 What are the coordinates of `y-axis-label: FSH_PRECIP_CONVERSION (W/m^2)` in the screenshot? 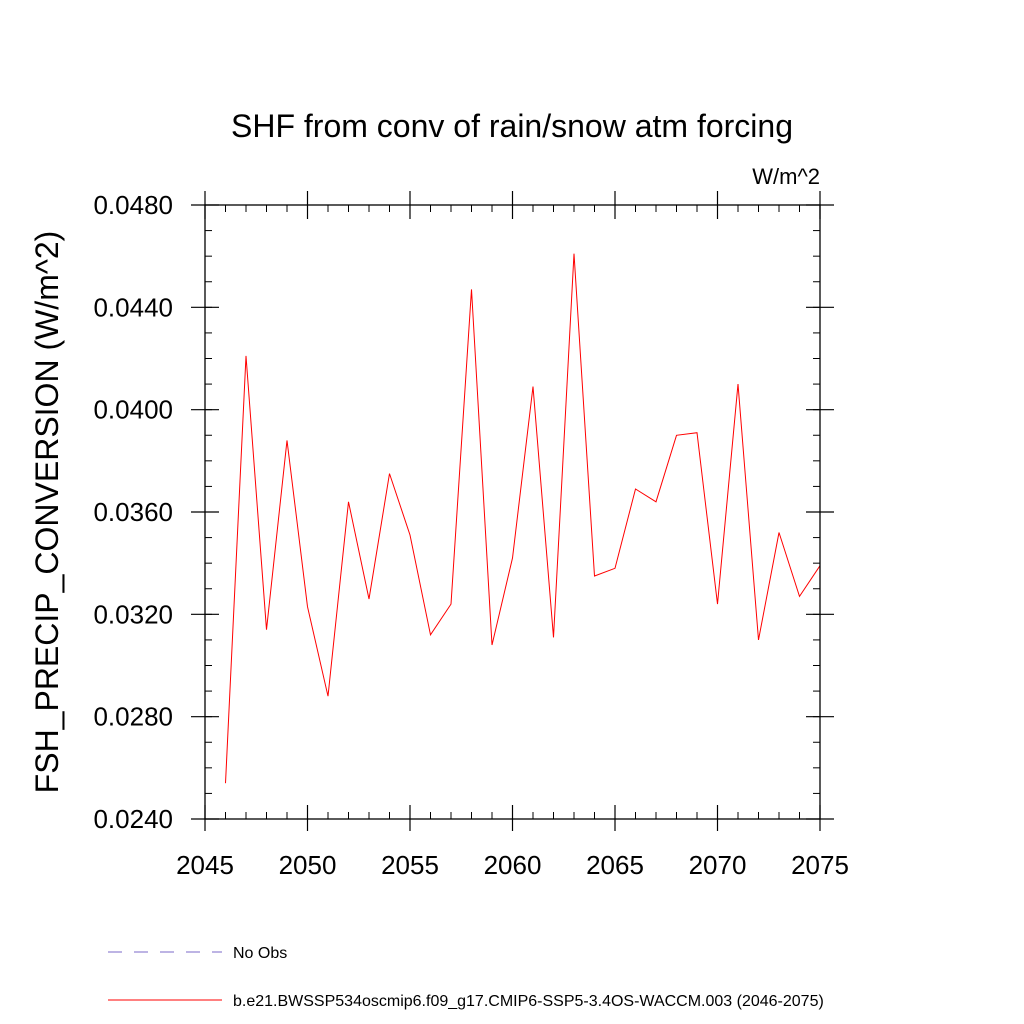 It's located at (47, 512).